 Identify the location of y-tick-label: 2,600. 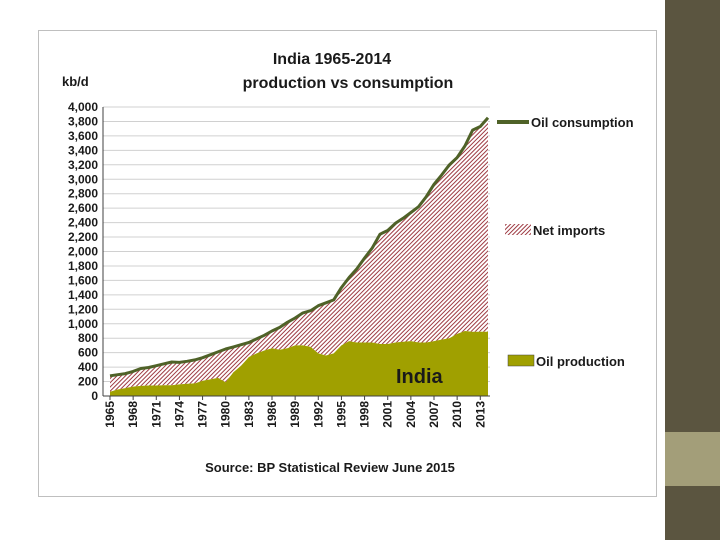
(83, 208).